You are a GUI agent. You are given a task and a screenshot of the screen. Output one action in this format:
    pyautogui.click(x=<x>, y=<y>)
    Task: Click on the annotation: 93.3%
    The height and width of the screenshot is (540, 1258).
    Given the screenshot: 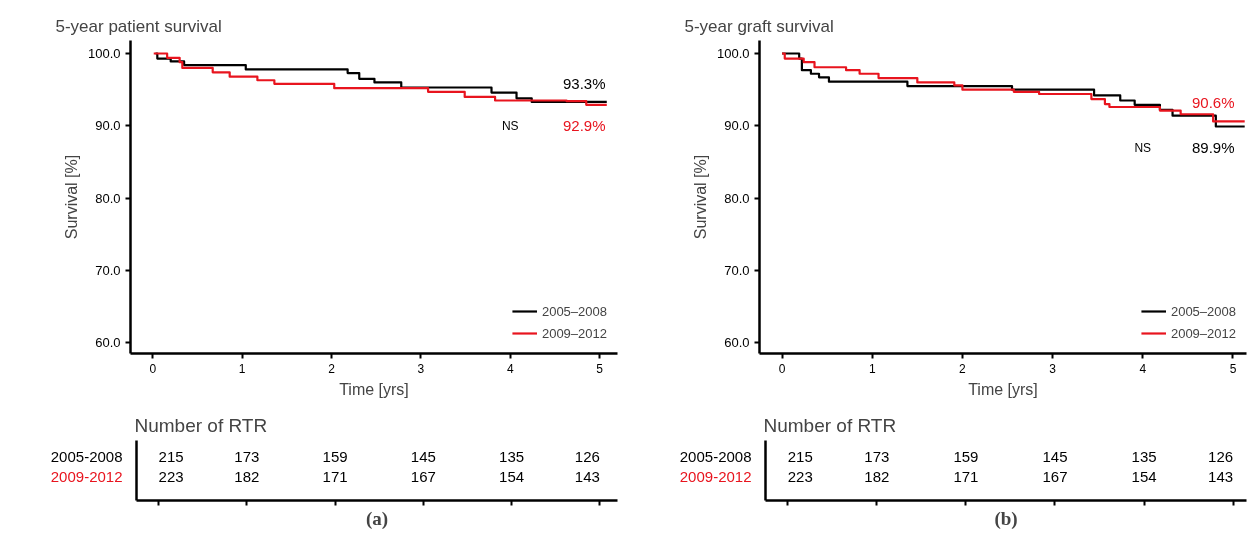 What is the action you would take?
    pyautogui.click(x=584, y=83)
    